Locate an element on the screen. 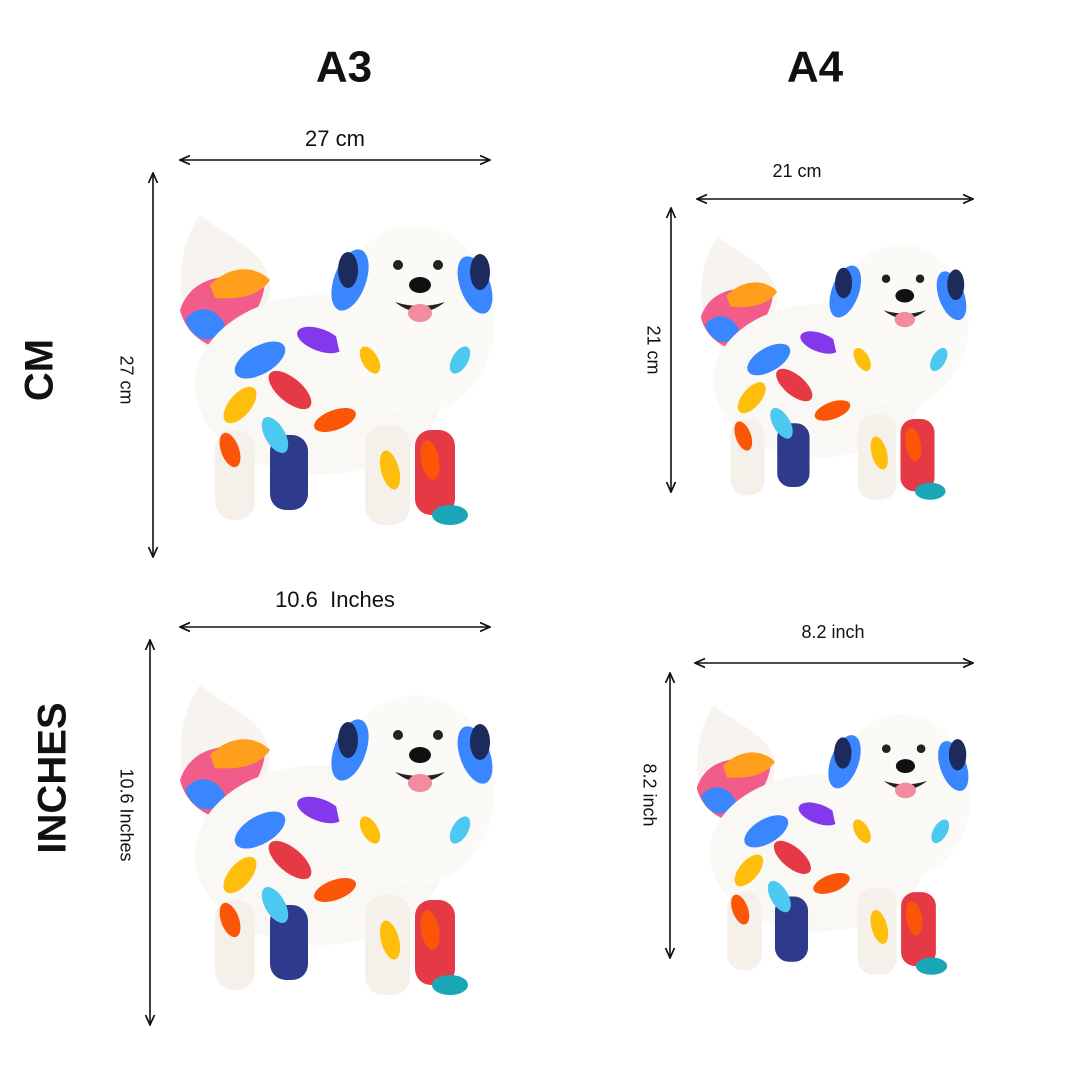 The image size is (1080, 1080). height-label: 8.2 inch is located at coordinates (649, 794).